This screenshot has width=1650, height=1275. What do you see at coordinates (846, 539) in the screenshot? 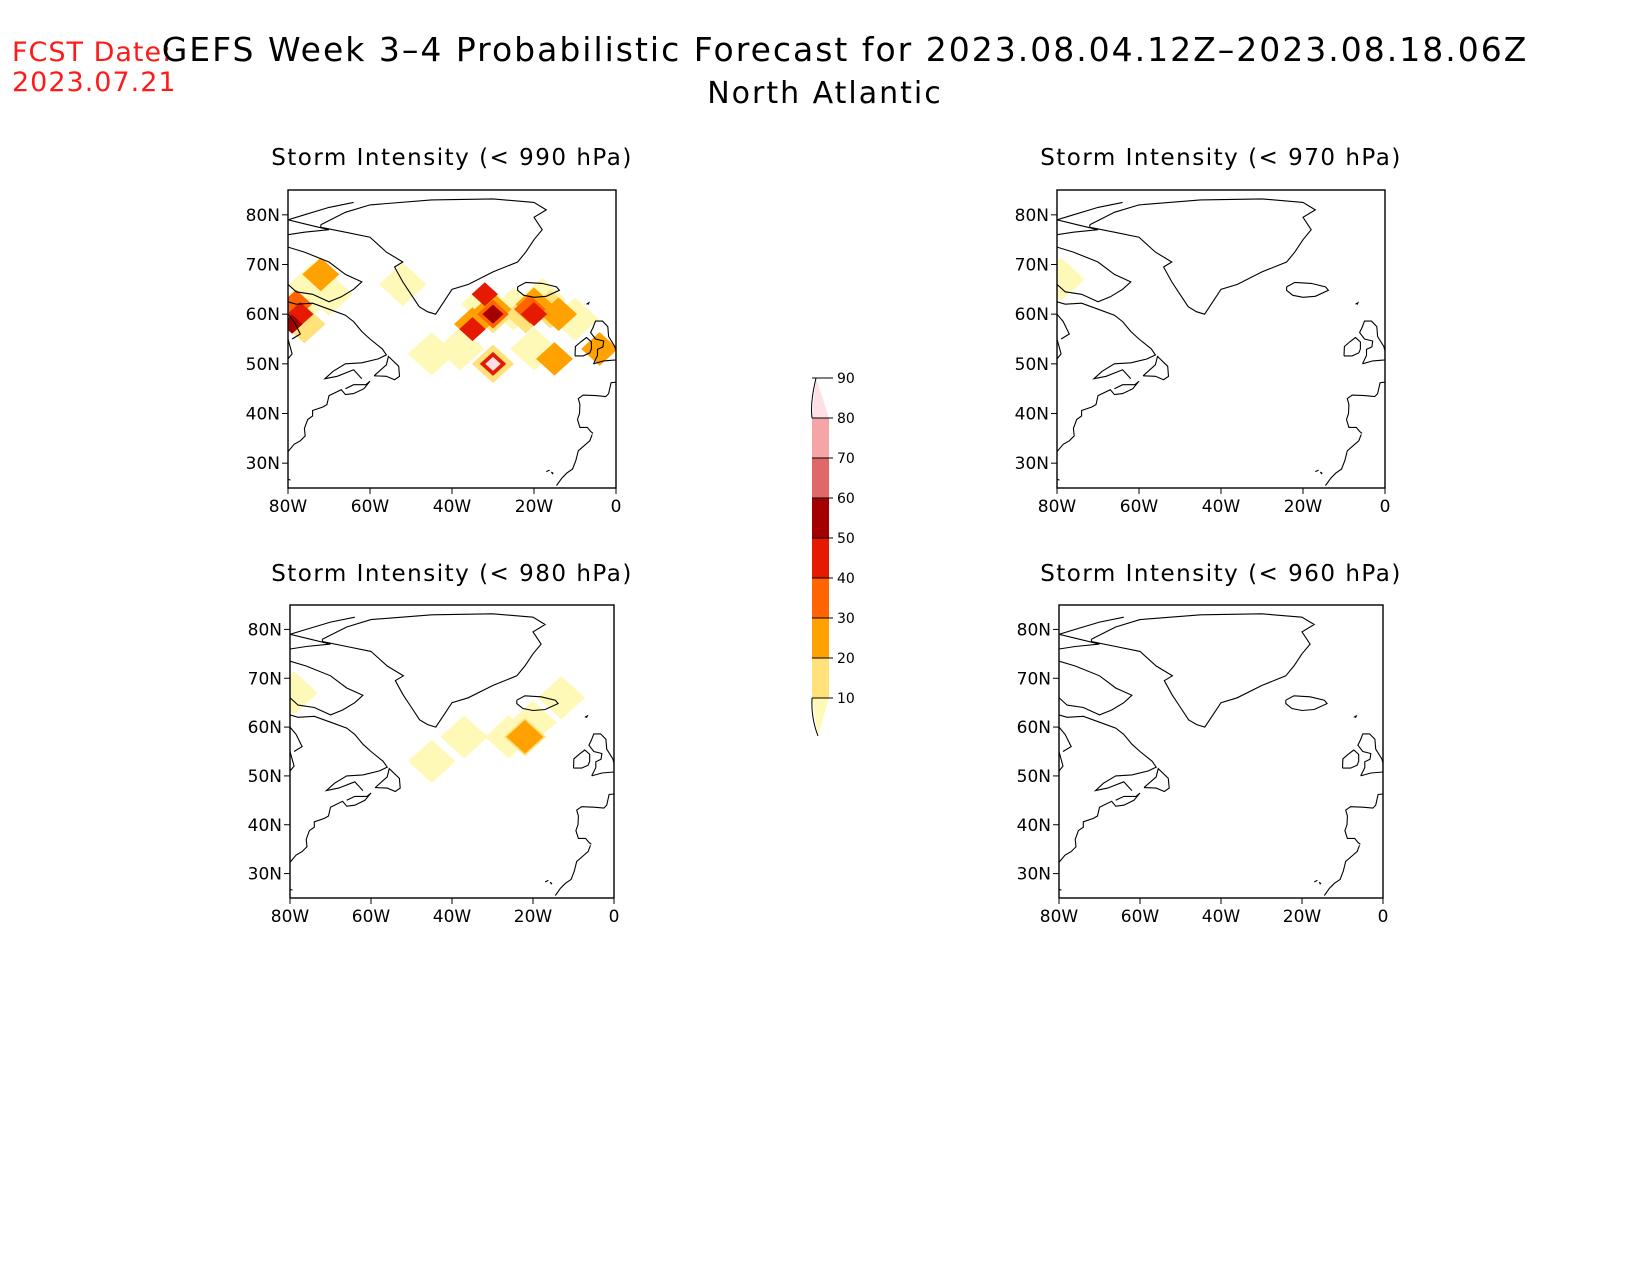
I see `legend-tick-label: 50` at bounding box center [846, 539].